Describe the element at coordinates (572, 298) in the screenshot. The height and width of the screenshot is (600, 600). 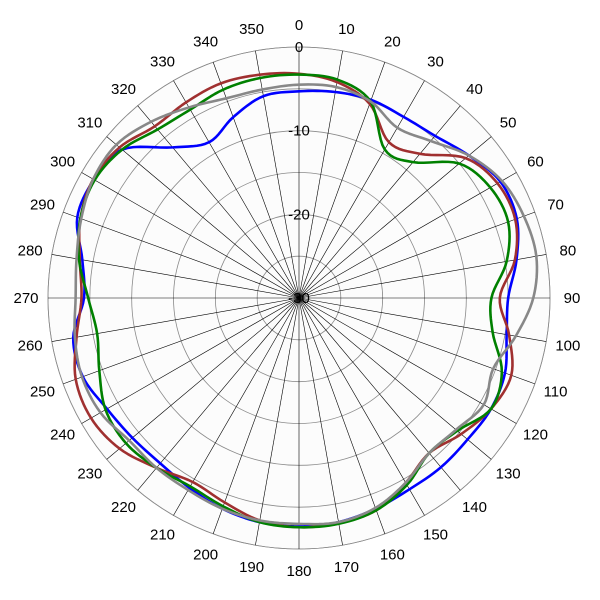
I see `angle-tick-label: 90` at that location.